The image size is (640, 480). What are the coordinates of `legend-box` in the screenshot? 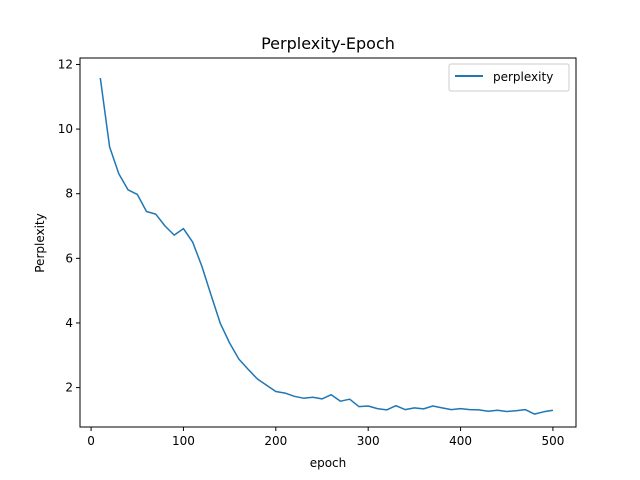 It's located at (509, 77).